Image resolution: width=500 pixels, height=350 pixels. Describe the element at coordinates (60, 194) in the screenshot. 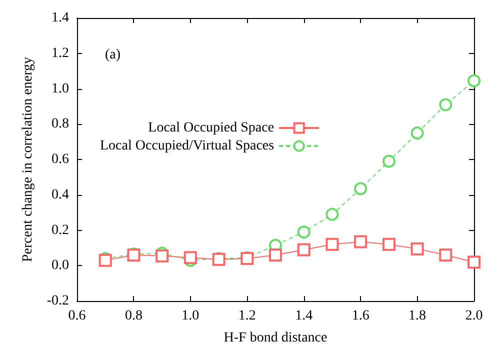

I see `y-tick-label: 0.4` at that location.